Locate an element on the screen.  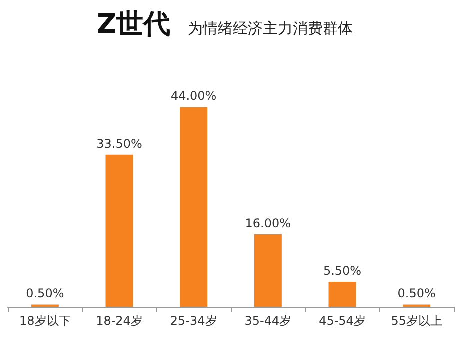
data-label: 33.50% is located at coordinates (119, 143).